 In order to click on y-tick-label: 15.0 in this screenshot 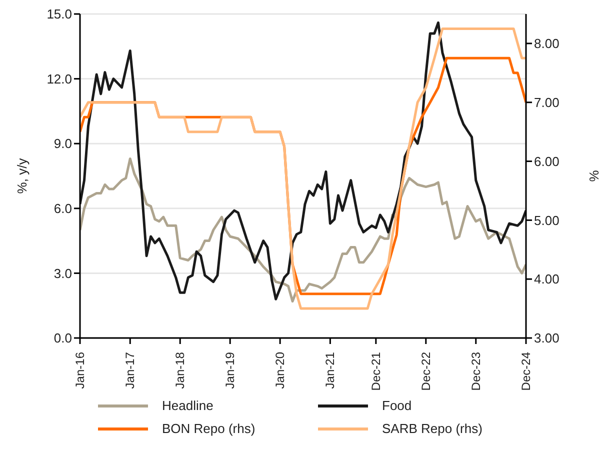, I will do `click(59, 14)`.